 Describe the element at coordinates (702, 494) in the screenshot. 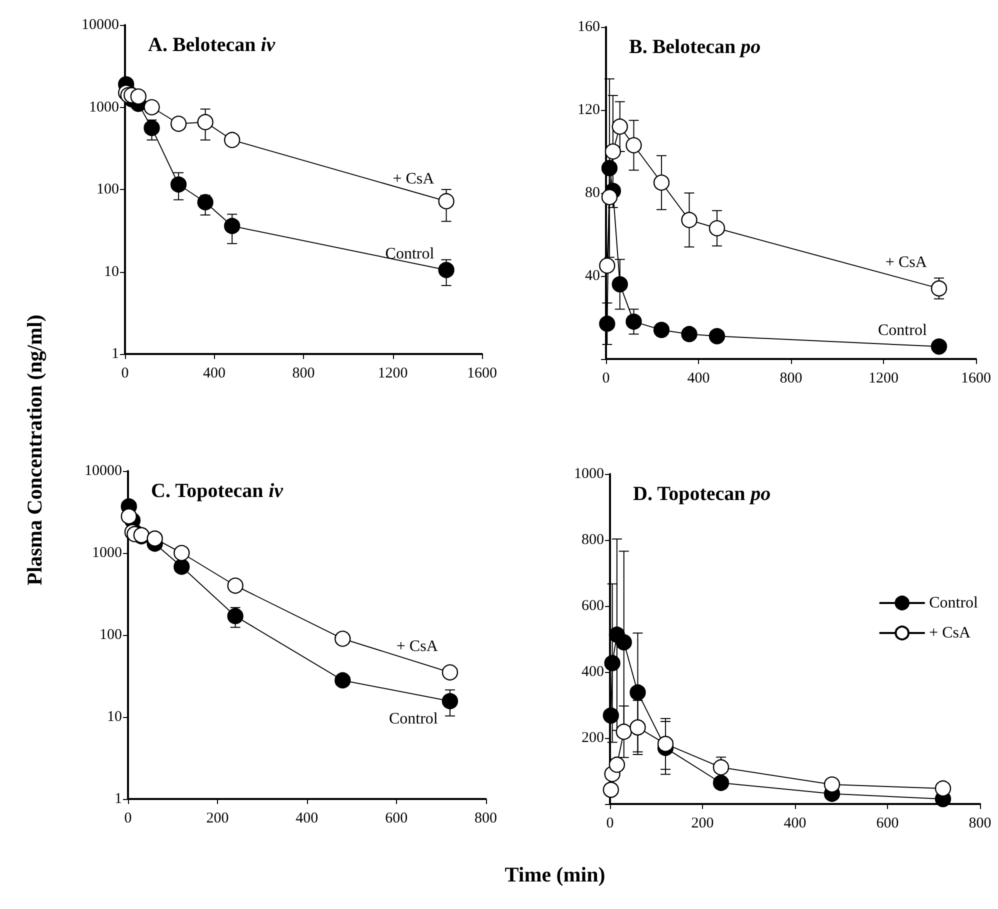

I see `chart-title: D. Topotecan po` at that location.